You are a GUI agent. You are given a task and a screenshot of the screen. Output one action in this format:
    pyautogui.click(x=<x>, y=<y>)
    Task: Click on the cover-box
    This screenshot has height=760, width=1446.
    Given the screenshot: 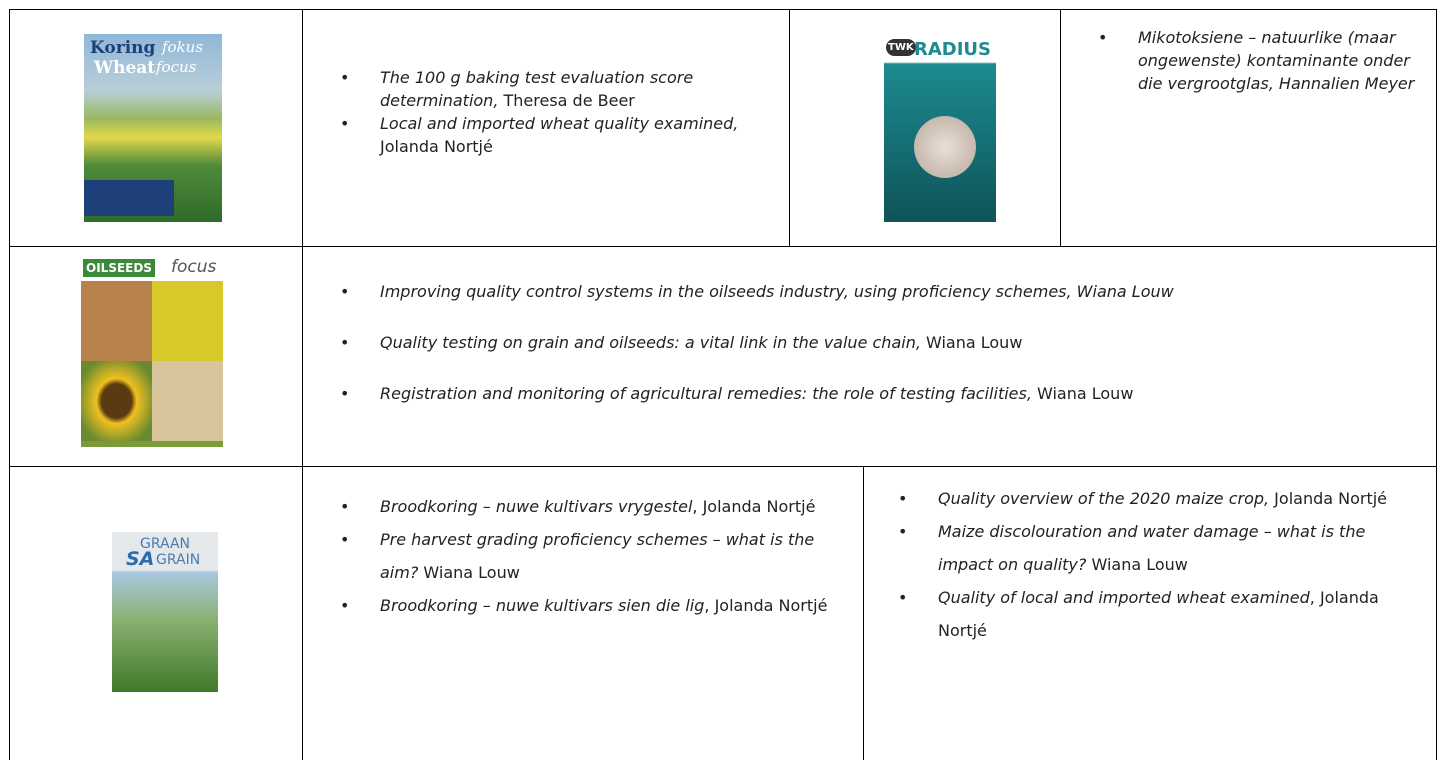 What is the action you would take?
    pyautogui.click(x=129, y=198)
    